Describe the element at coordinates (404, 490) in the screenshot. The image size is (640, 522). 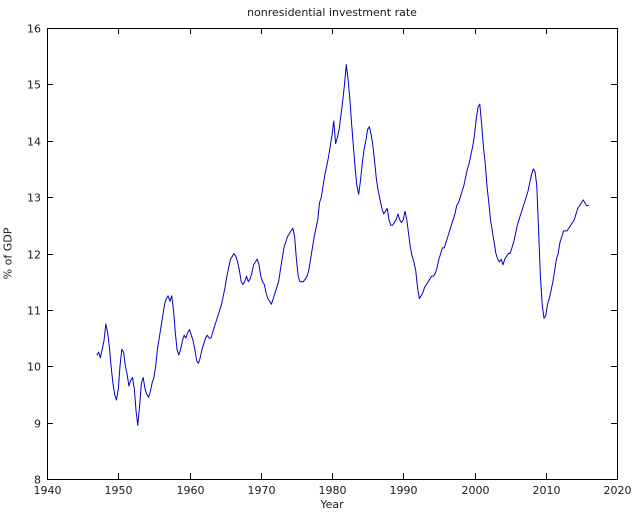
I see `x-tick-label: 1990` at that location.